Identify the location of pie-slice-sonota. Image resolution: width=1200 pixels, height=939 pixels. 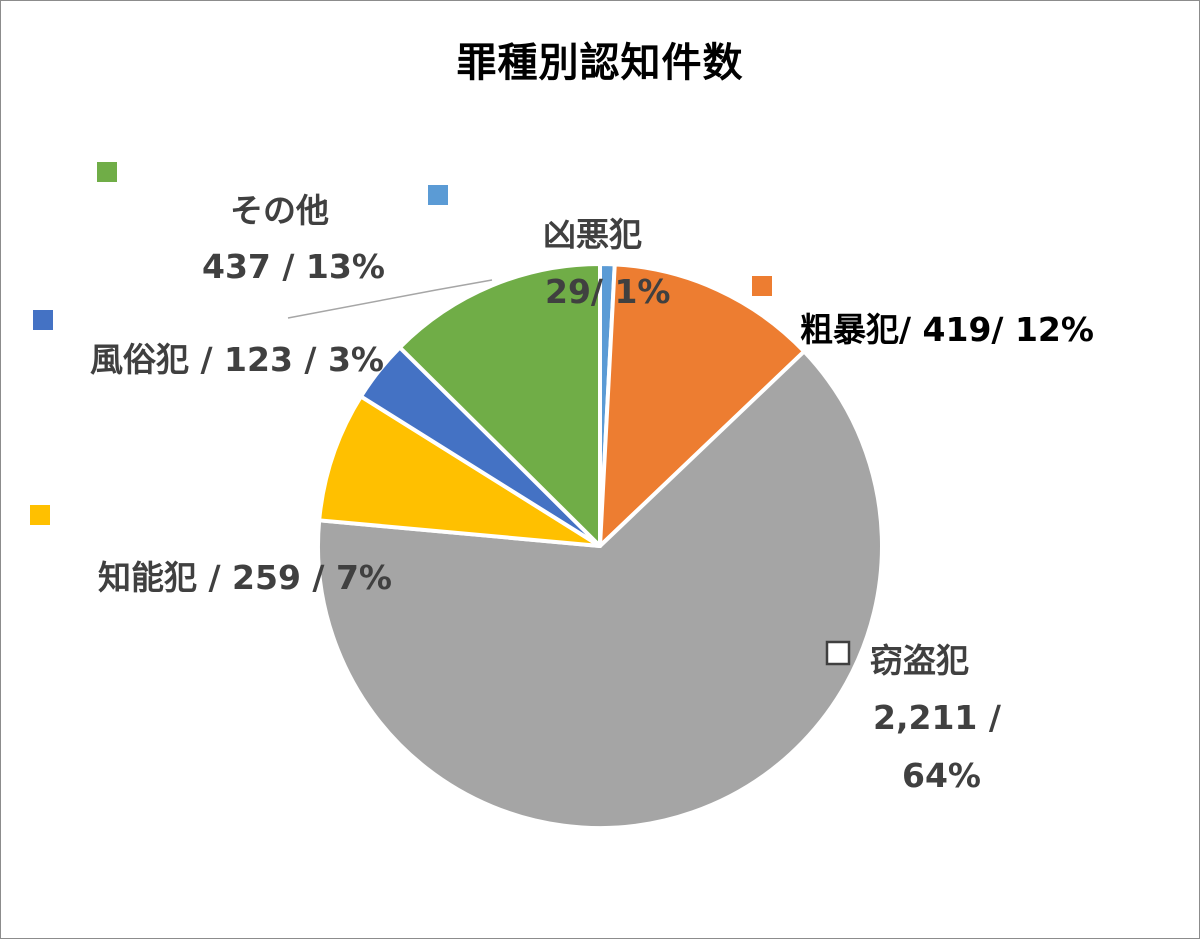
(499, 405).